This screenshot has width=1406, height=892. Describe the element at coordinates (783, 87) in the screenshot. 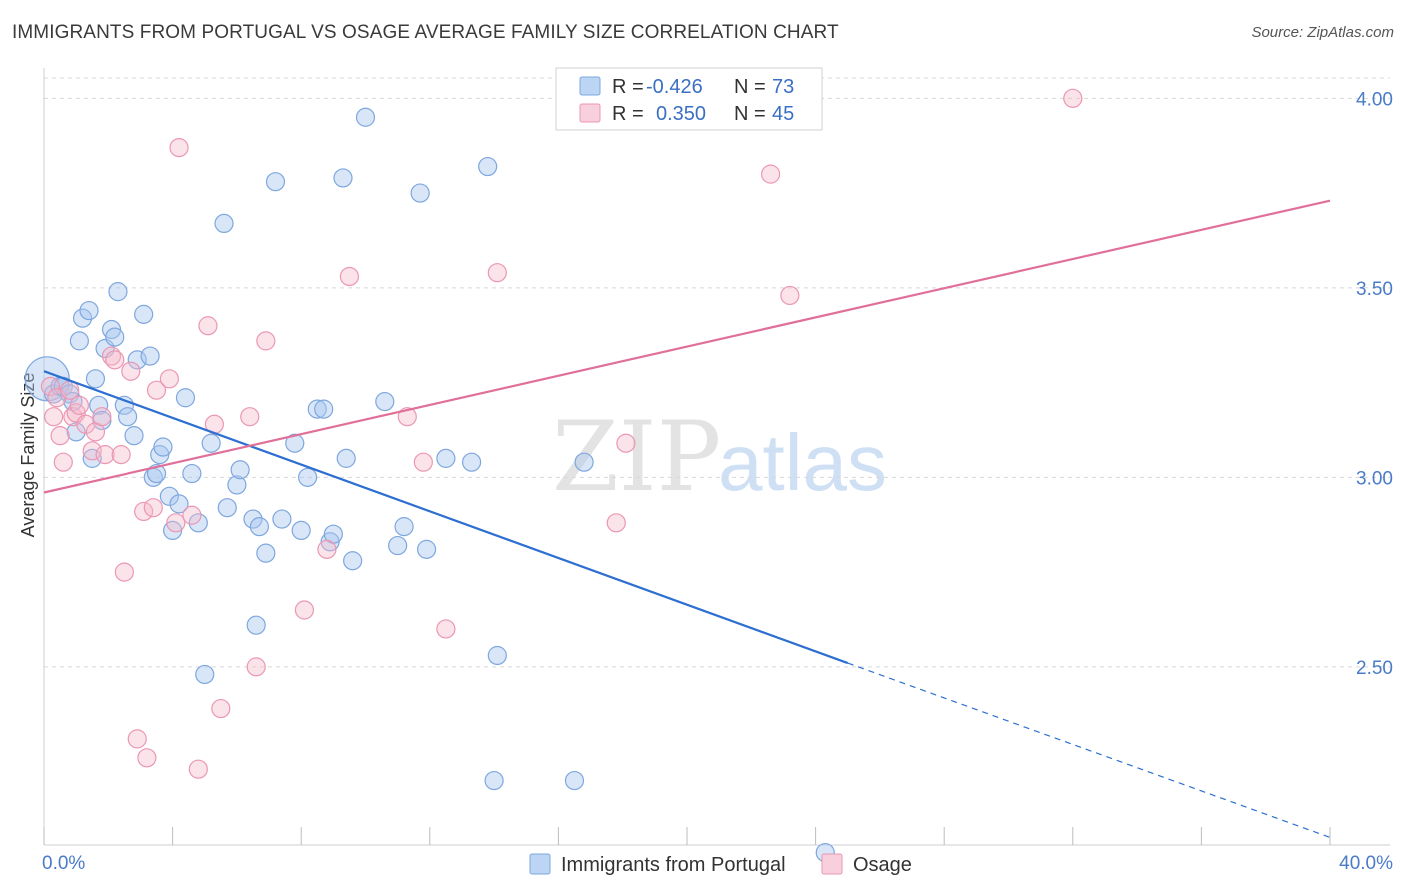

I see `legend-n-value-1: 73` at that location.